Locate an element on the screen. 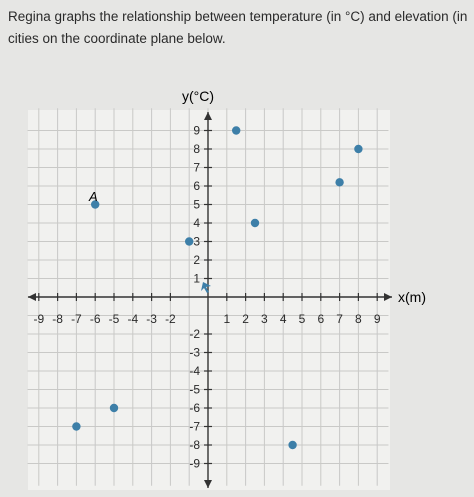 The image size is (474, 497). x-tick-label: 8 is located at coordinates (358, 319).